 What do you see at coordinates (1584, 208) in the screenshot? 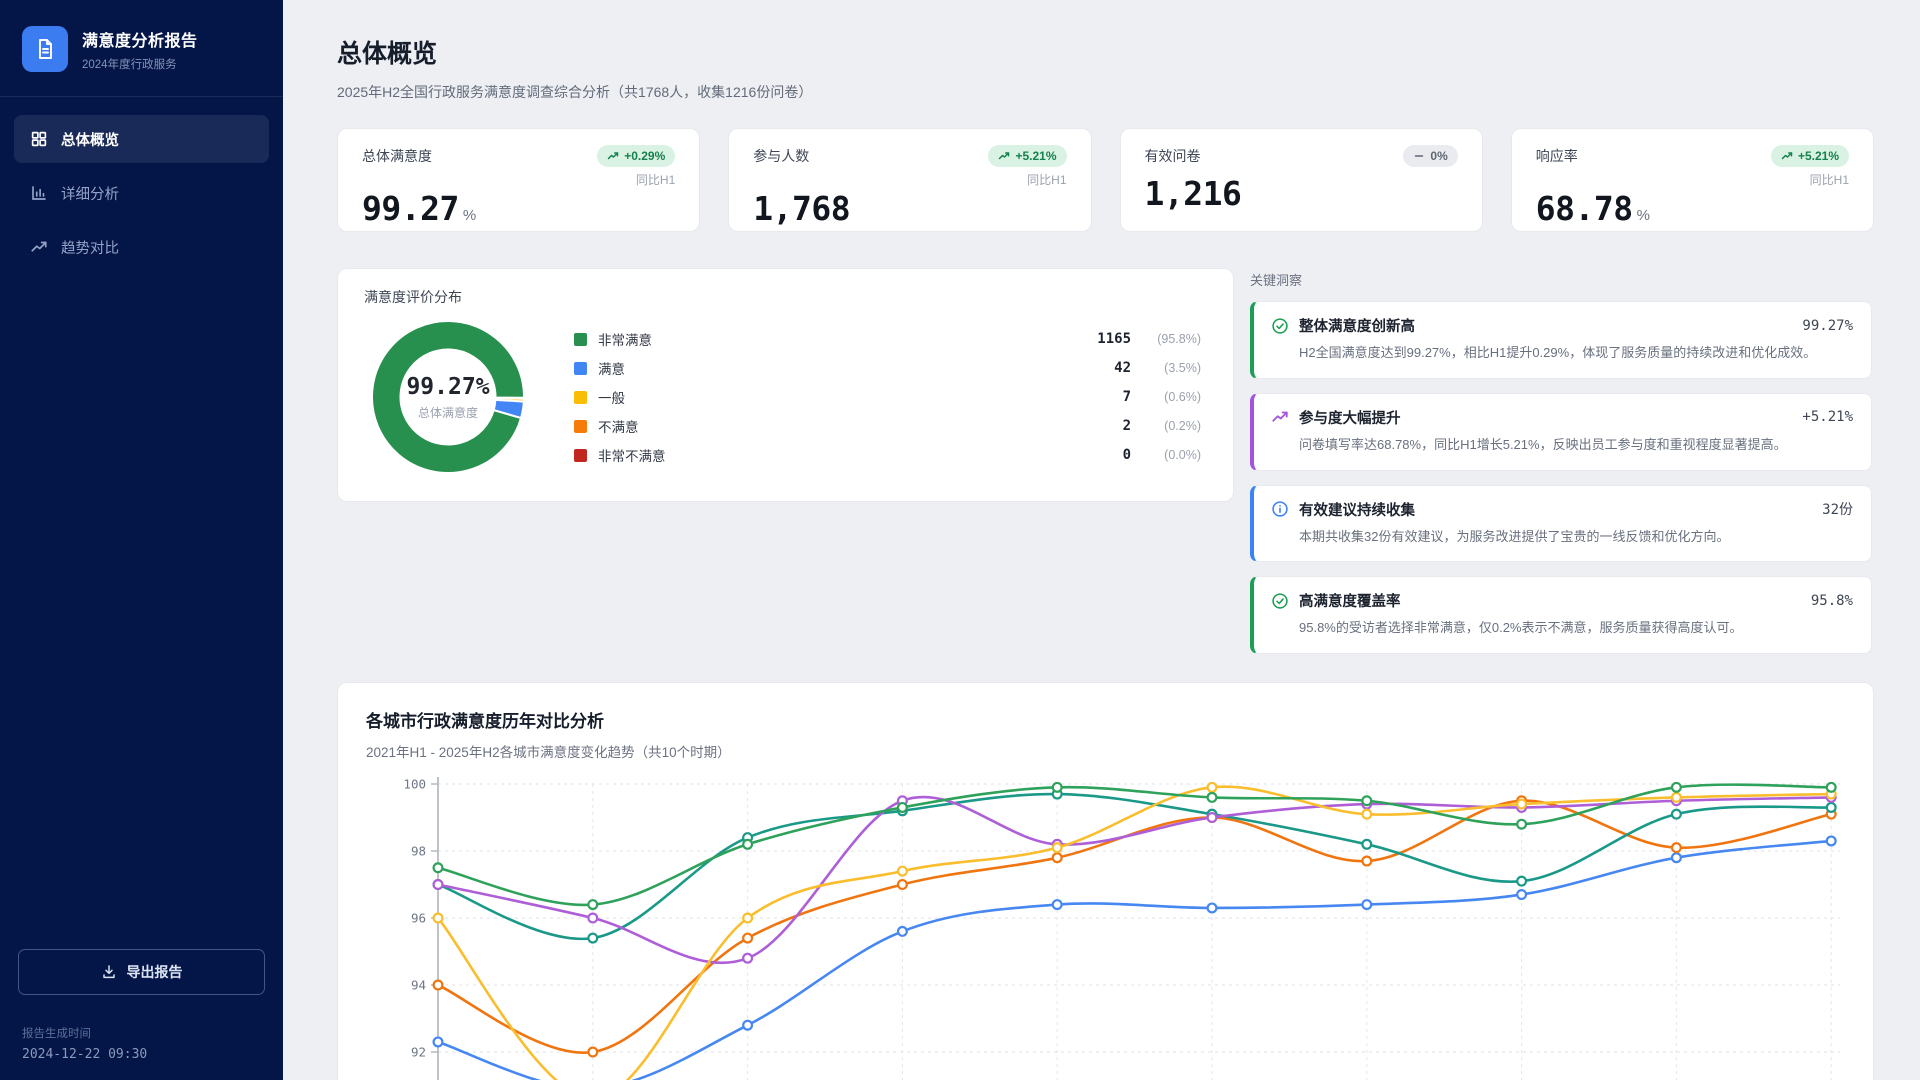
I see `kpi-value: 68.78` at bounding box center [1584, 208].